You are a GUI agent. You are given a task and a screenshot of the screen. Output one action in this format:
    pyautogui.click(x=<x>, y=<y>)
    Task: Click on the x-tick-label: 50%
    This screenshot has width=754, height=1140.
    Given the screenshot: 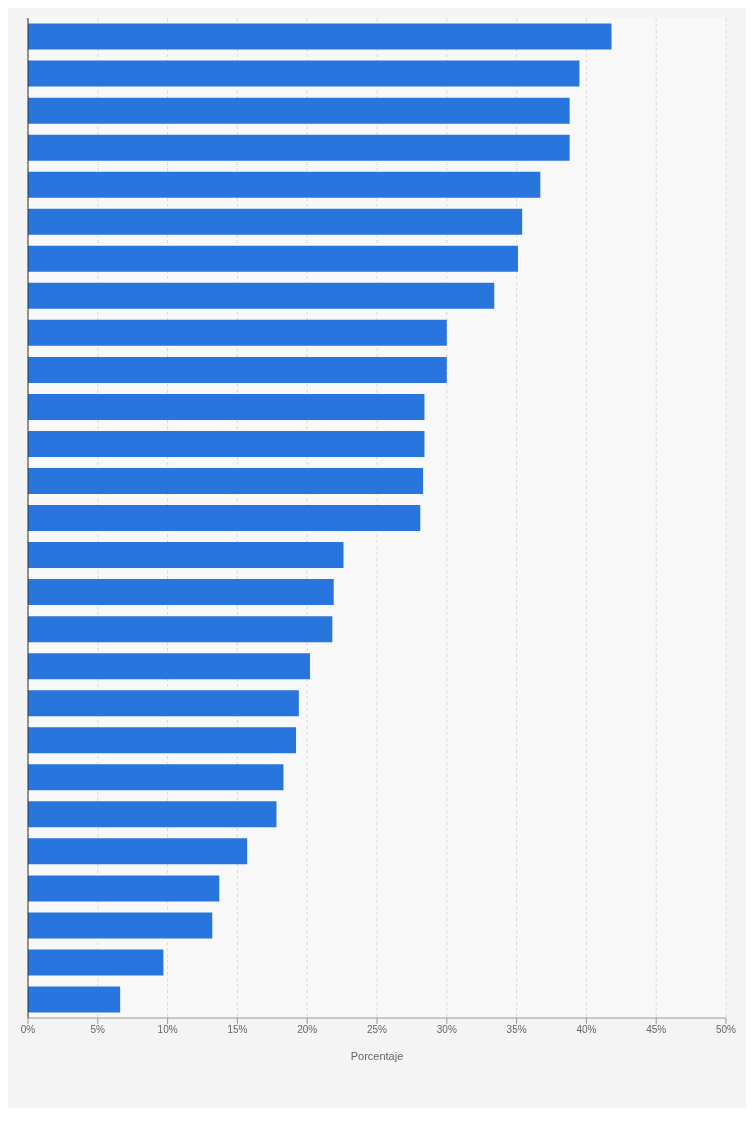 What is the action you would take?
    pyautogui.click(x=726, y=1030)
    